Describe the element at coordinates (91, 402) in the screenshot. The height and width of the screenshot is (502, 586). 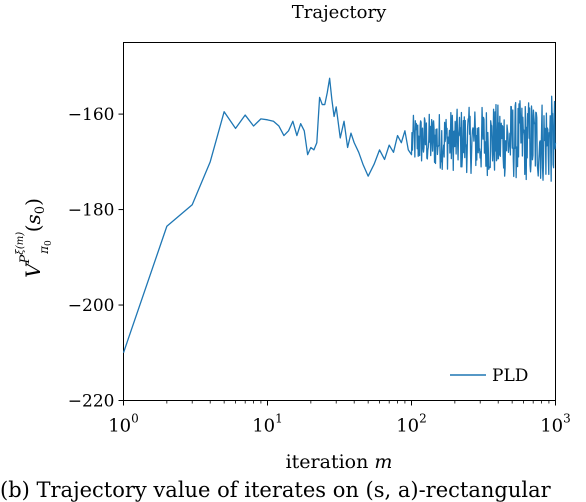
I see `y-tick-label: −220` at that location.